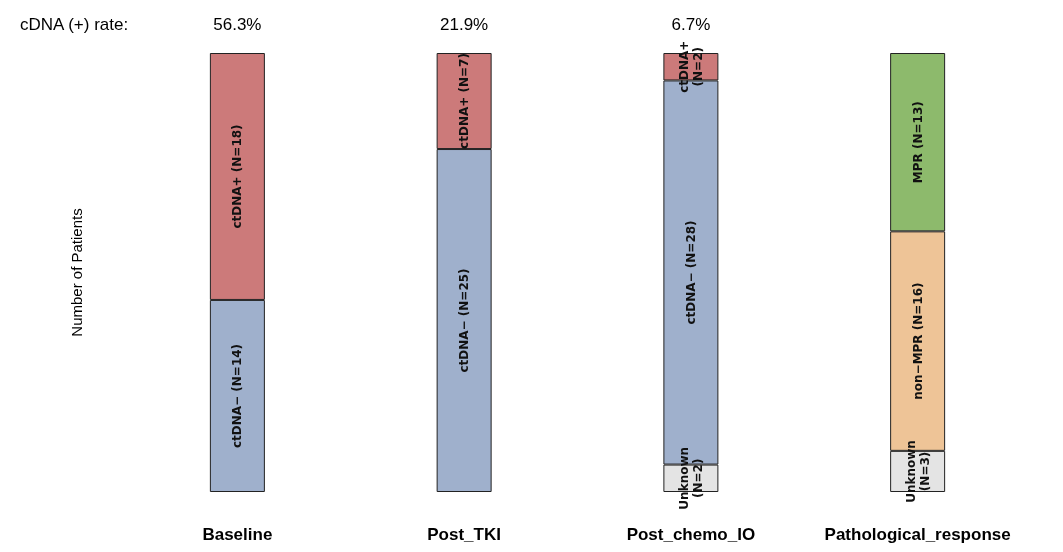 This screenshot has width=1063, height=552. What do you see at coordinates (917, 471) in the screenshot?
I see `data-label: Unknown (N=3)` at bounding box center [917, 471].